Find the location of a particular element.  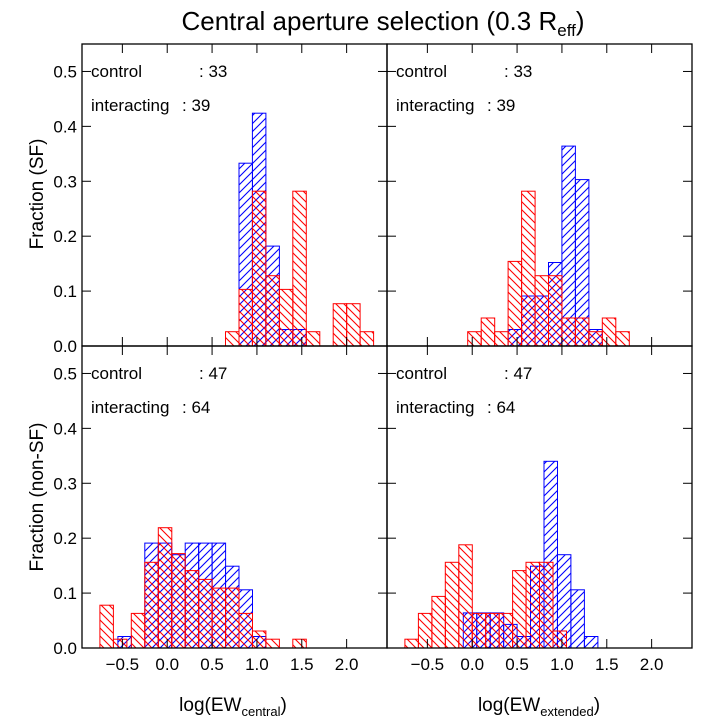

x-tick-label-bottom-left-4: 1.5 is located at coordinates (302, 664).